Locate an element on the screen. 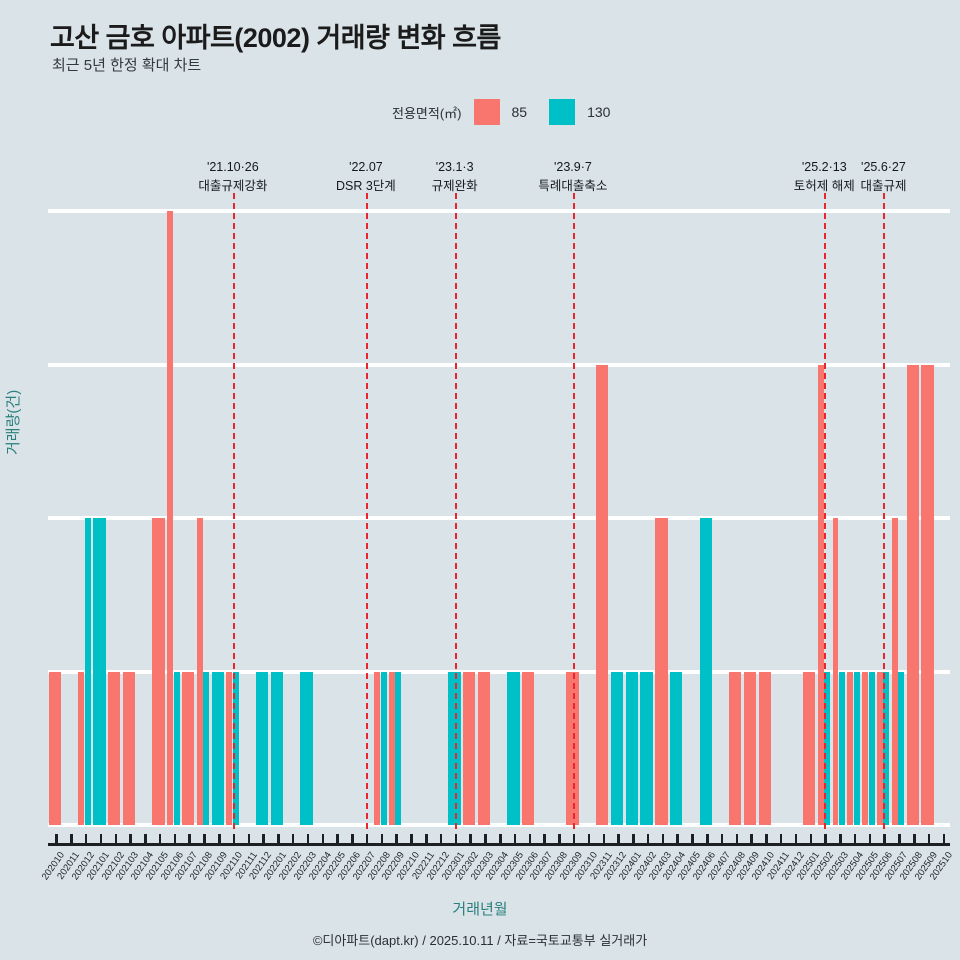  legend-item-130: 130 is located at coordinates (590, 112).